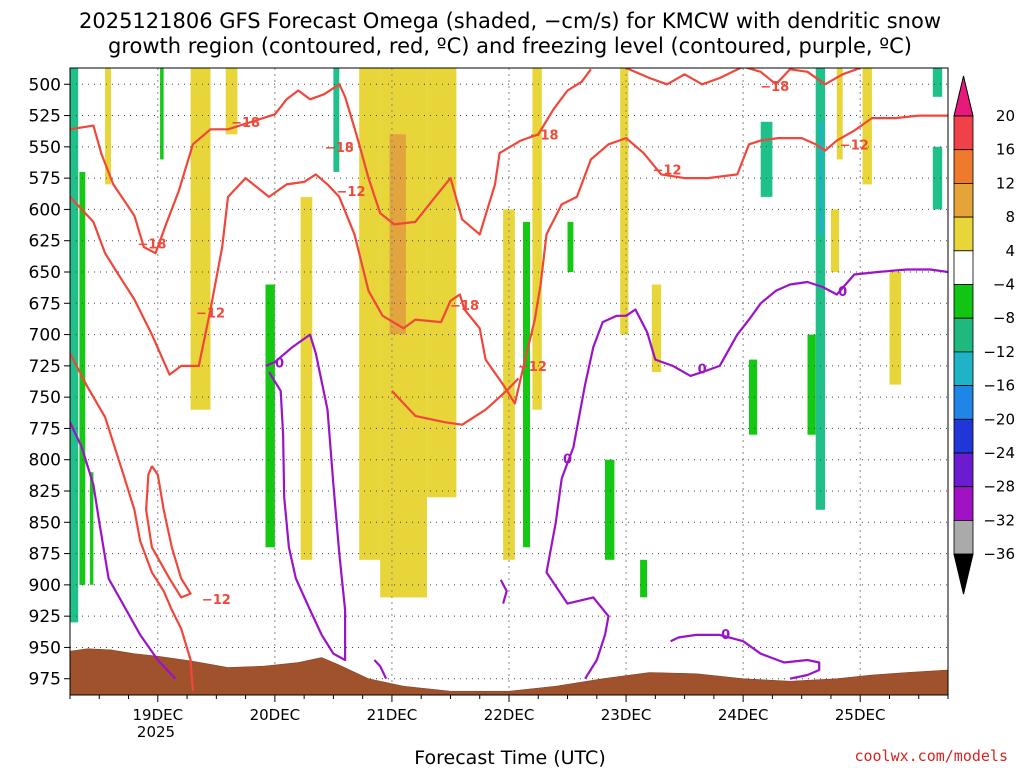 This screenshot has height=768, width=1024. Describe the element at coordinates (45, 648) in the screenshot. I see `y-tick-label: 950` at that location.